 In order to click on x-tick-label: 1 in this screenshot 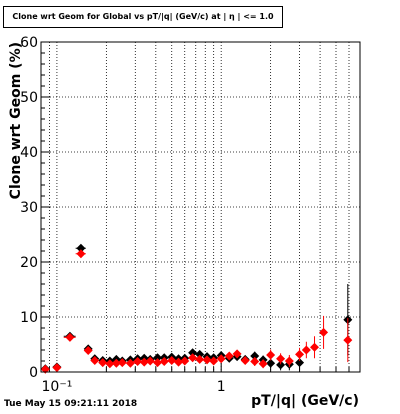, I will do `click(221, 387)`.